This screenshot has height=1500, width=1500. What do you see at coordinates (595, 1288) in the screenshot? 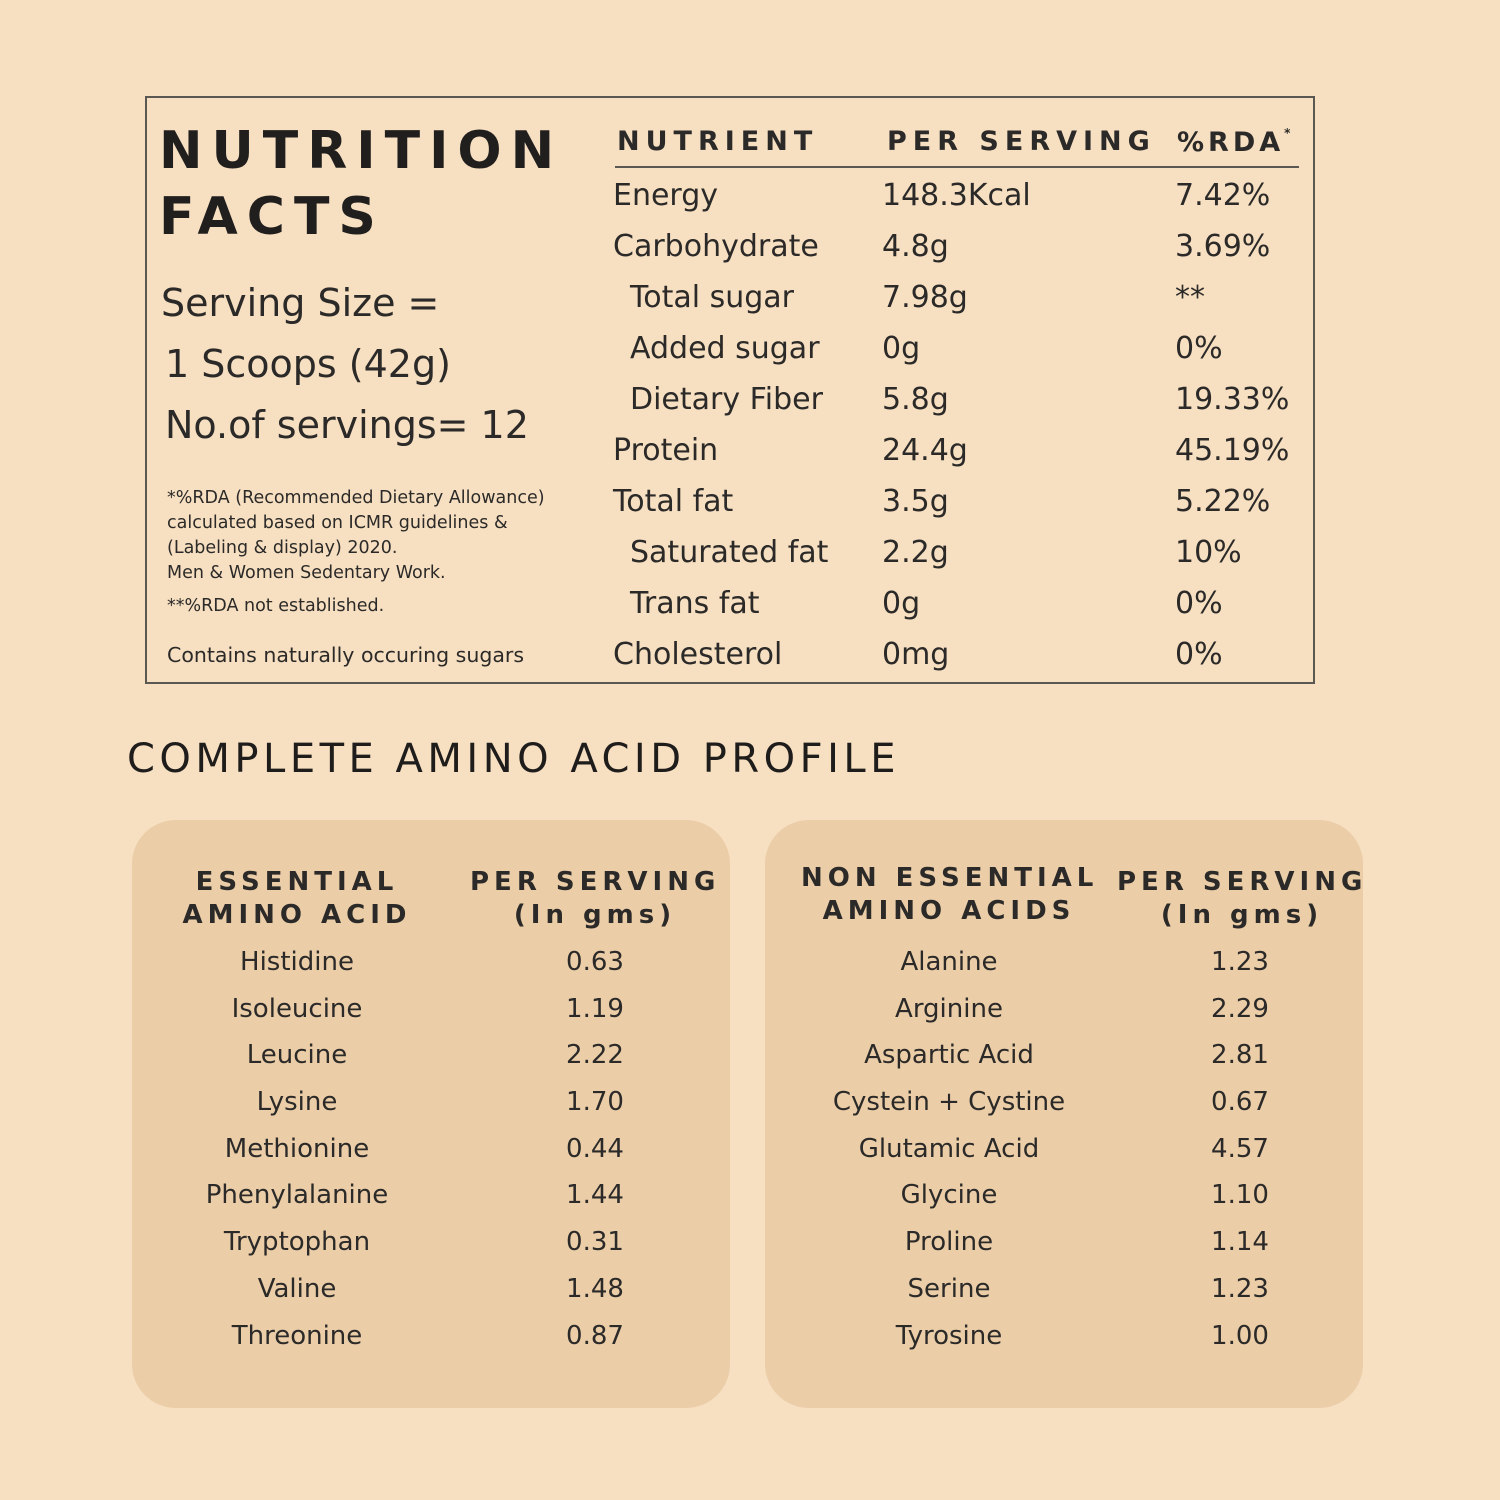
I see `amino-acid-value: 1.48` at bounding box center [595, 1288].